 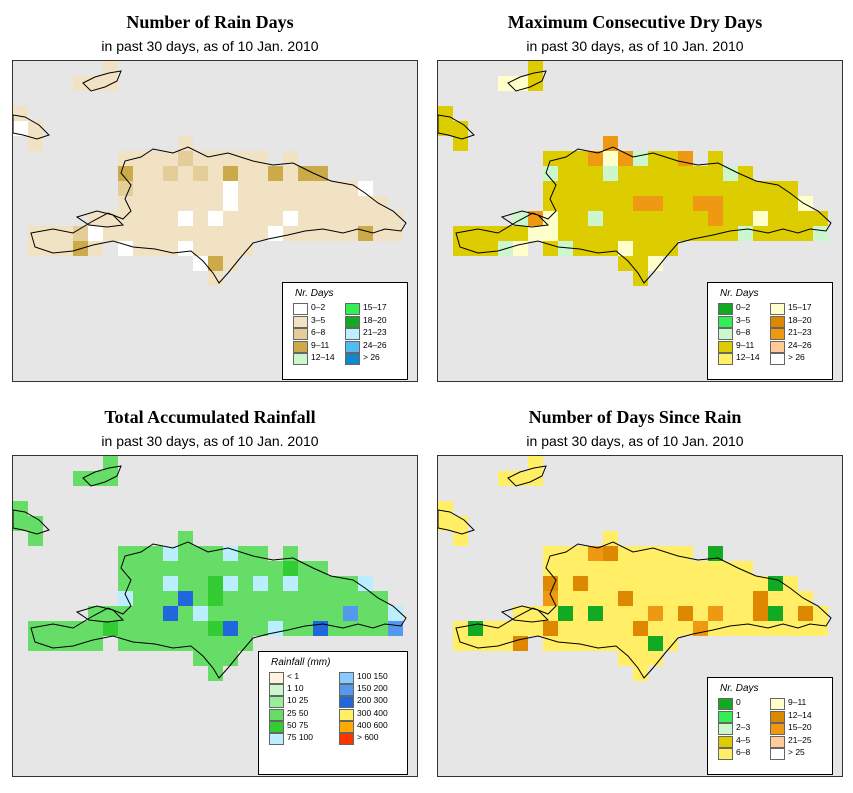 I want to click on legend-label: 9–11, so click(x=320, y=344).